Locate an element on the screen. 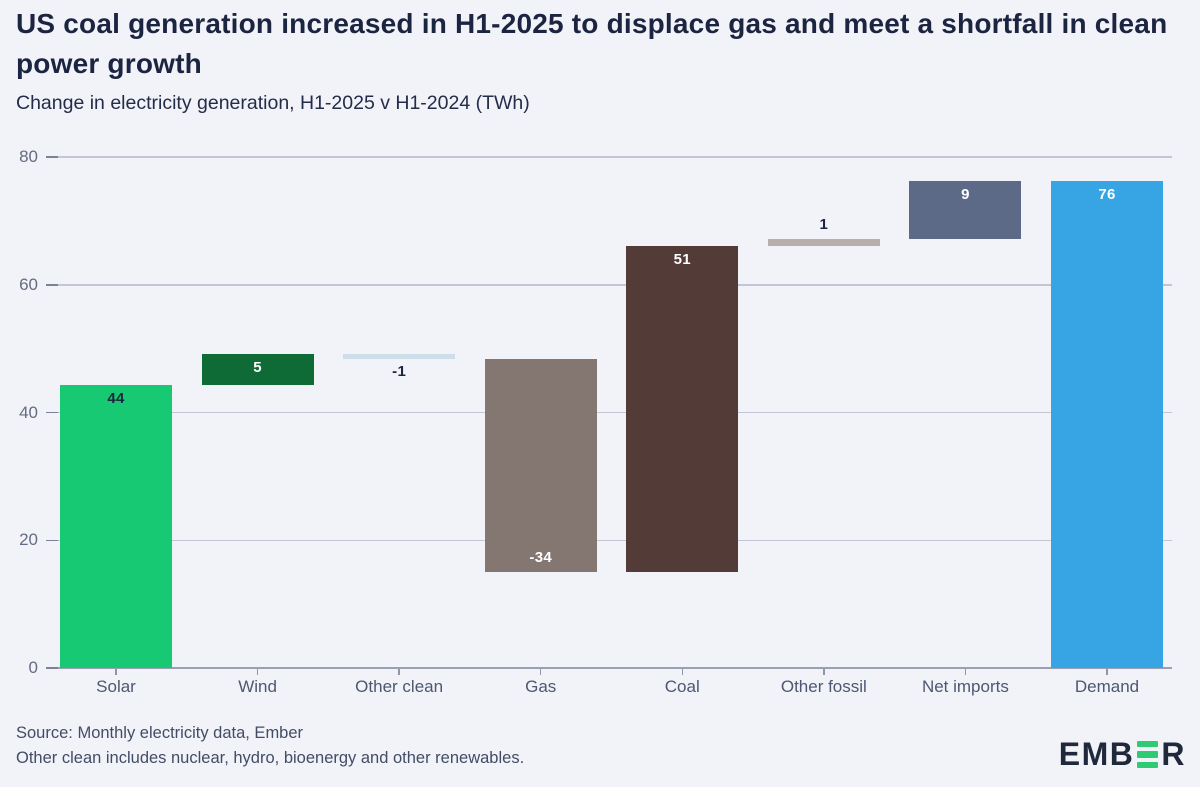 The height and width of the screenshot is (787, 1200). y-axis-label: 40 is located at coordinates (28, 412).